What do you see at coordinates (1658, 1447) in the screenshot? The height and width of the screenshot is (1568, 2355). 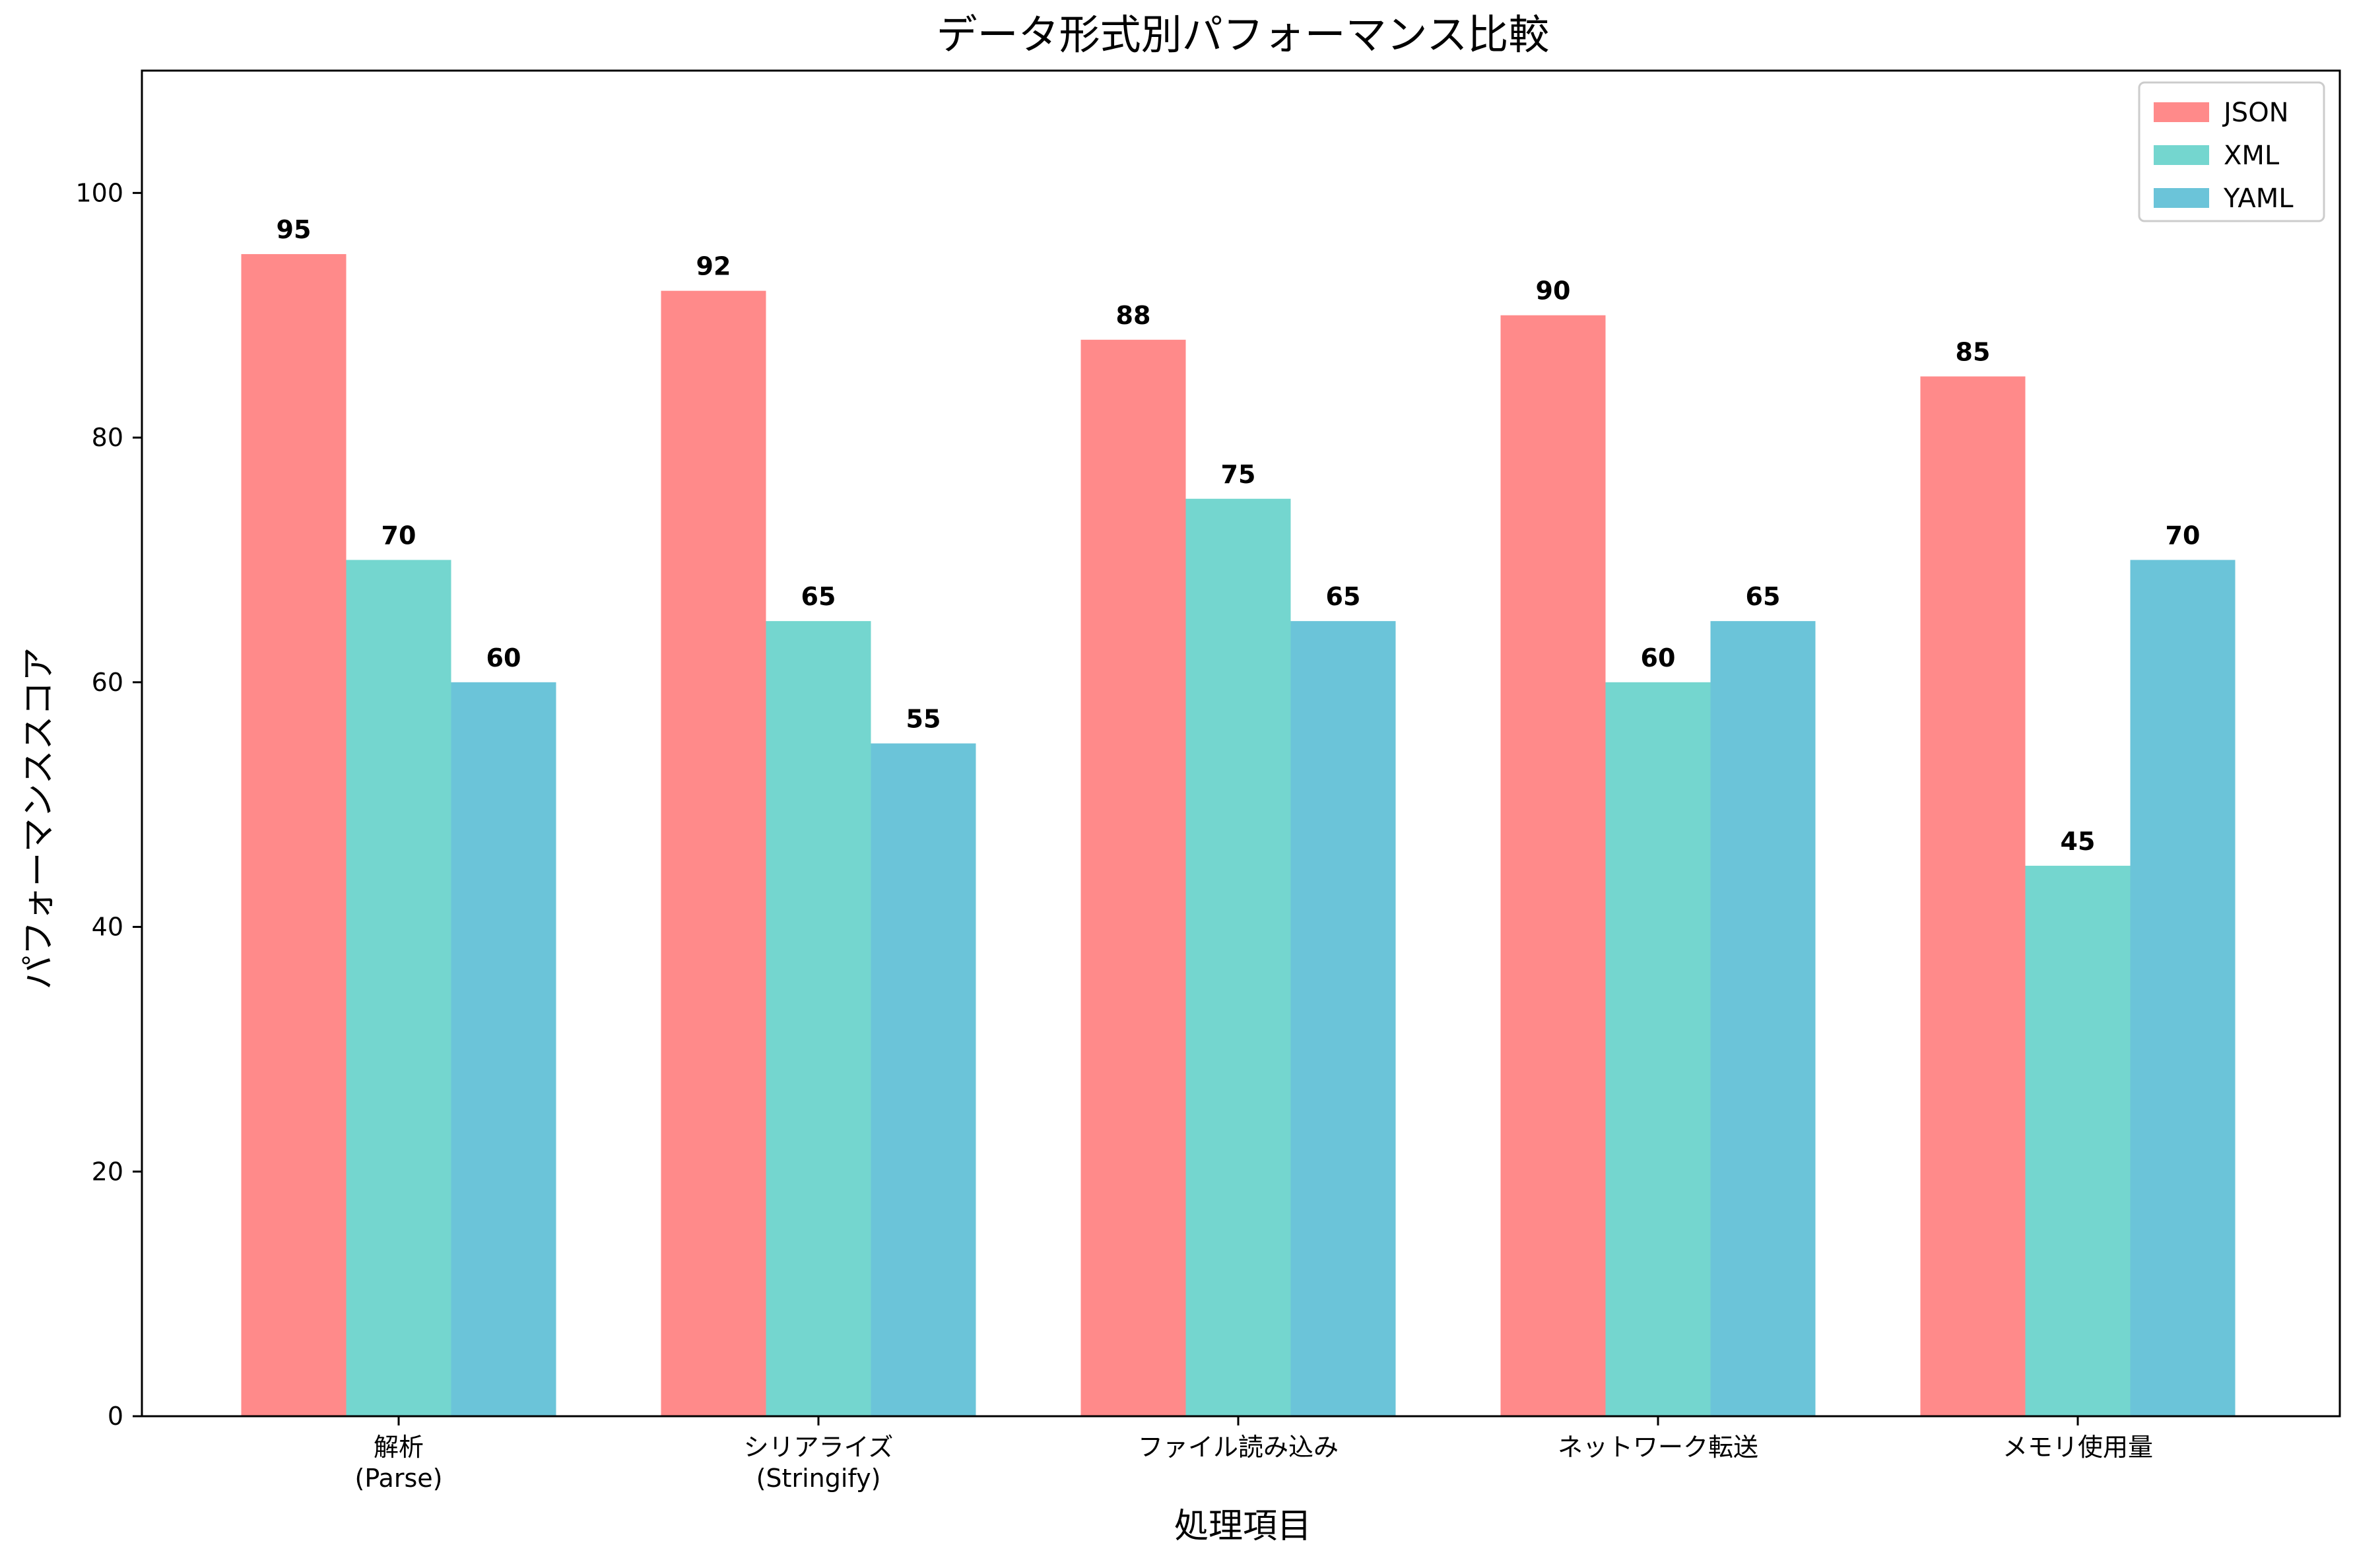 I see `x-tick-label: ネットワーク転送` at bounding box center [1658, 1447].